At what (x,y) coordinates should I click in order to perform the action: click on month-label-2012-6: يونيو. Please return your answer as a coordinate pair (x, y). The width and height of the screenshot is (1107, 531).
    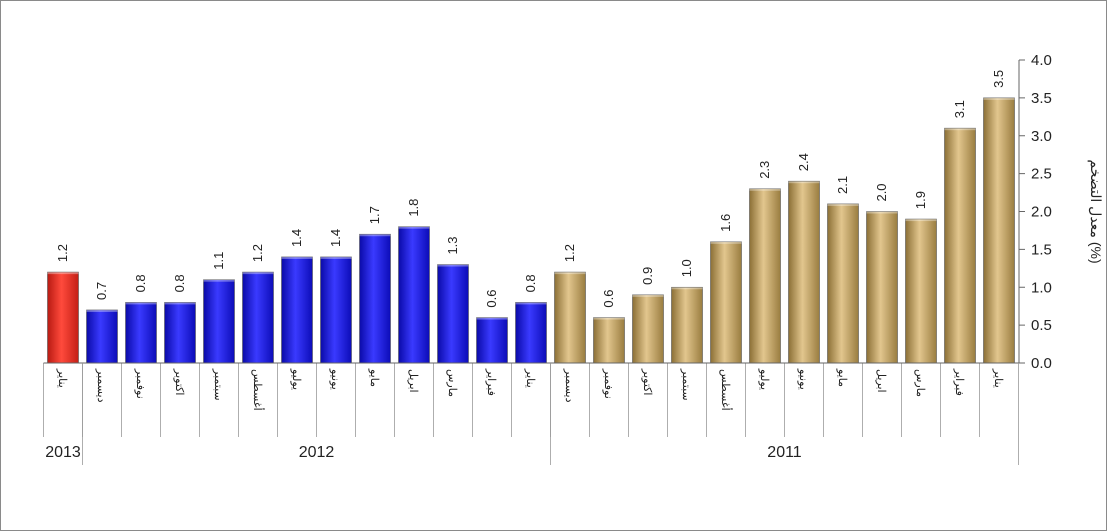
    Looking at the image, I should click on (335, 379).